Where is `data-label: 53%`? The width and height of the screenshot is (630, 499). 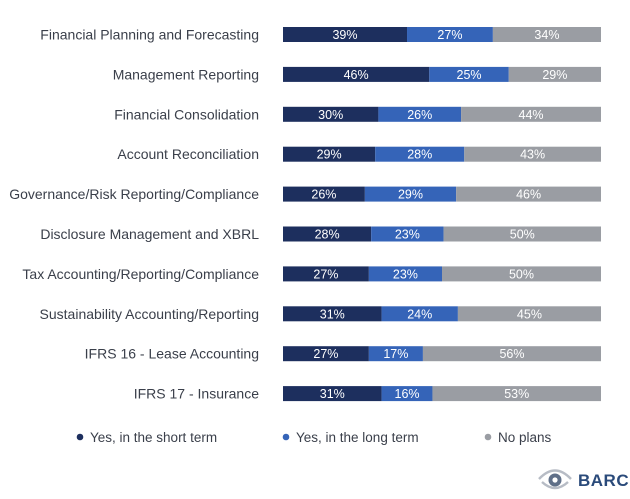
data-label: 53% is located at coordinates (516, 394).